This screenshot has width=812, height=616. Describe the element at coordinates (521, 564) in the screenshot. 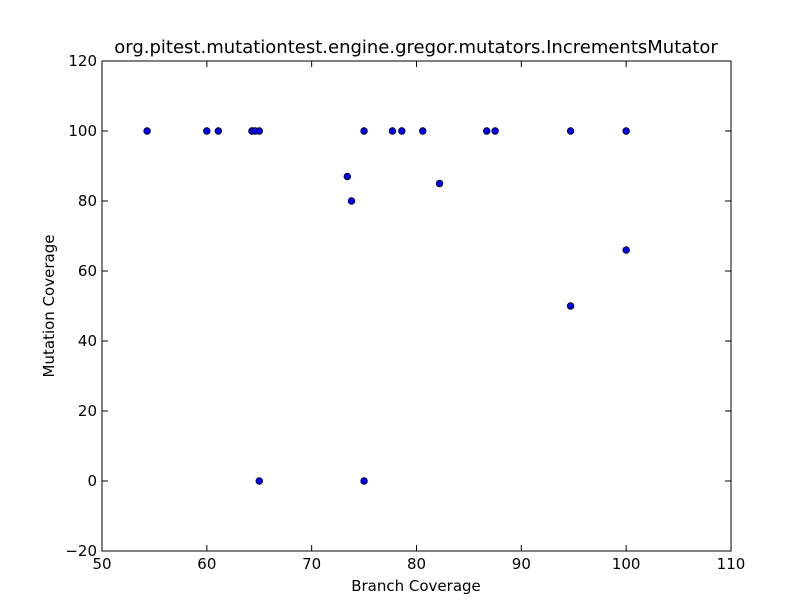

I see `x-tick-label: 90` at that location.